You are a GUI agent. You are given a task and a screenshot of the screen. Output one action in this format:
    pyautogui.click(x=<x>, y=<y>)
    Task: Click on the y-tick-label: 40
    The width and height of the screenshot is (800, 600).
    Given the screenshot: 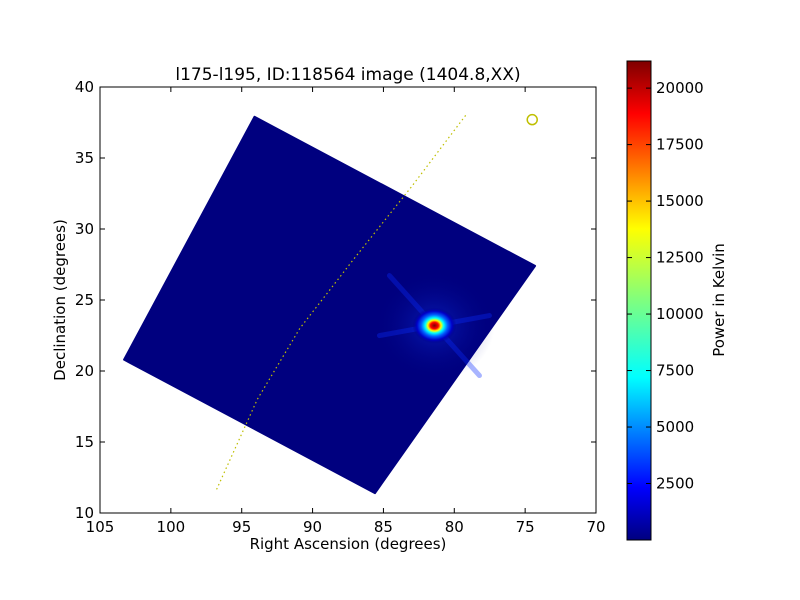 What is the action you would take?
    pyautogui.click(x=84, y=87)
    